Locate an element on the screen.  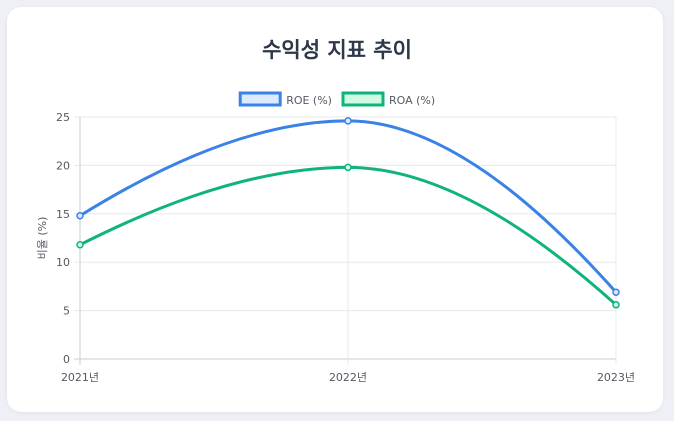
y-tick-label: 25 is located at coordinates (63, 117).